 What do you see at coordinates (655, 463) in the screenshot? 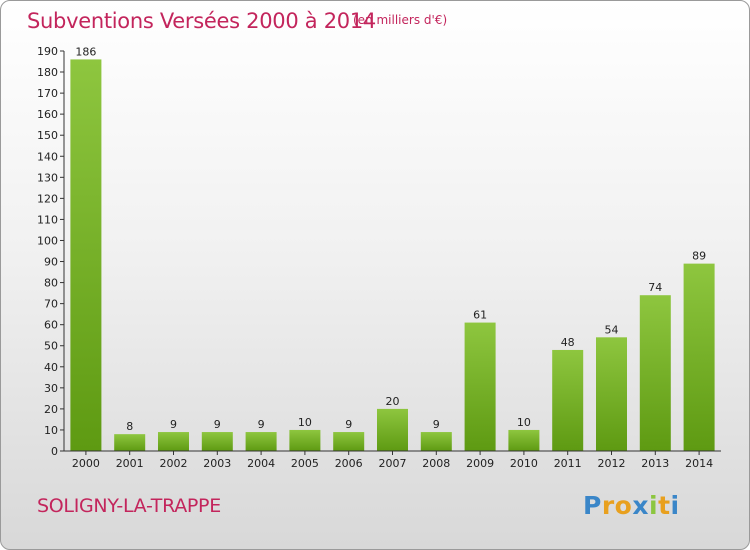
I see `x-tick-label: 2013` at bounding box center [655, 463].